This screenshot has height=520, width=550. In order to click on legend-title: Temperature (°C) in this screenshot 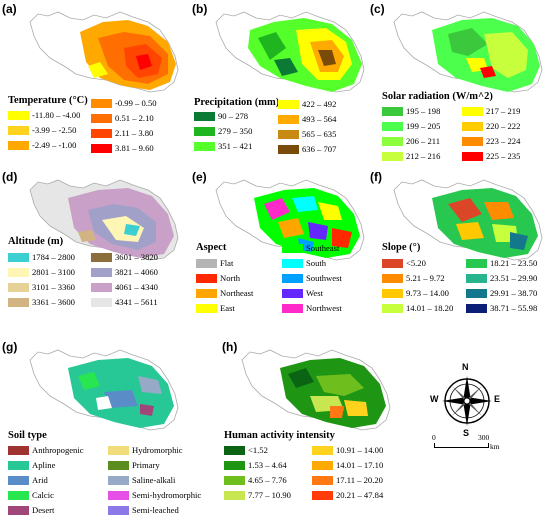, I will do `click(48, 100)`.